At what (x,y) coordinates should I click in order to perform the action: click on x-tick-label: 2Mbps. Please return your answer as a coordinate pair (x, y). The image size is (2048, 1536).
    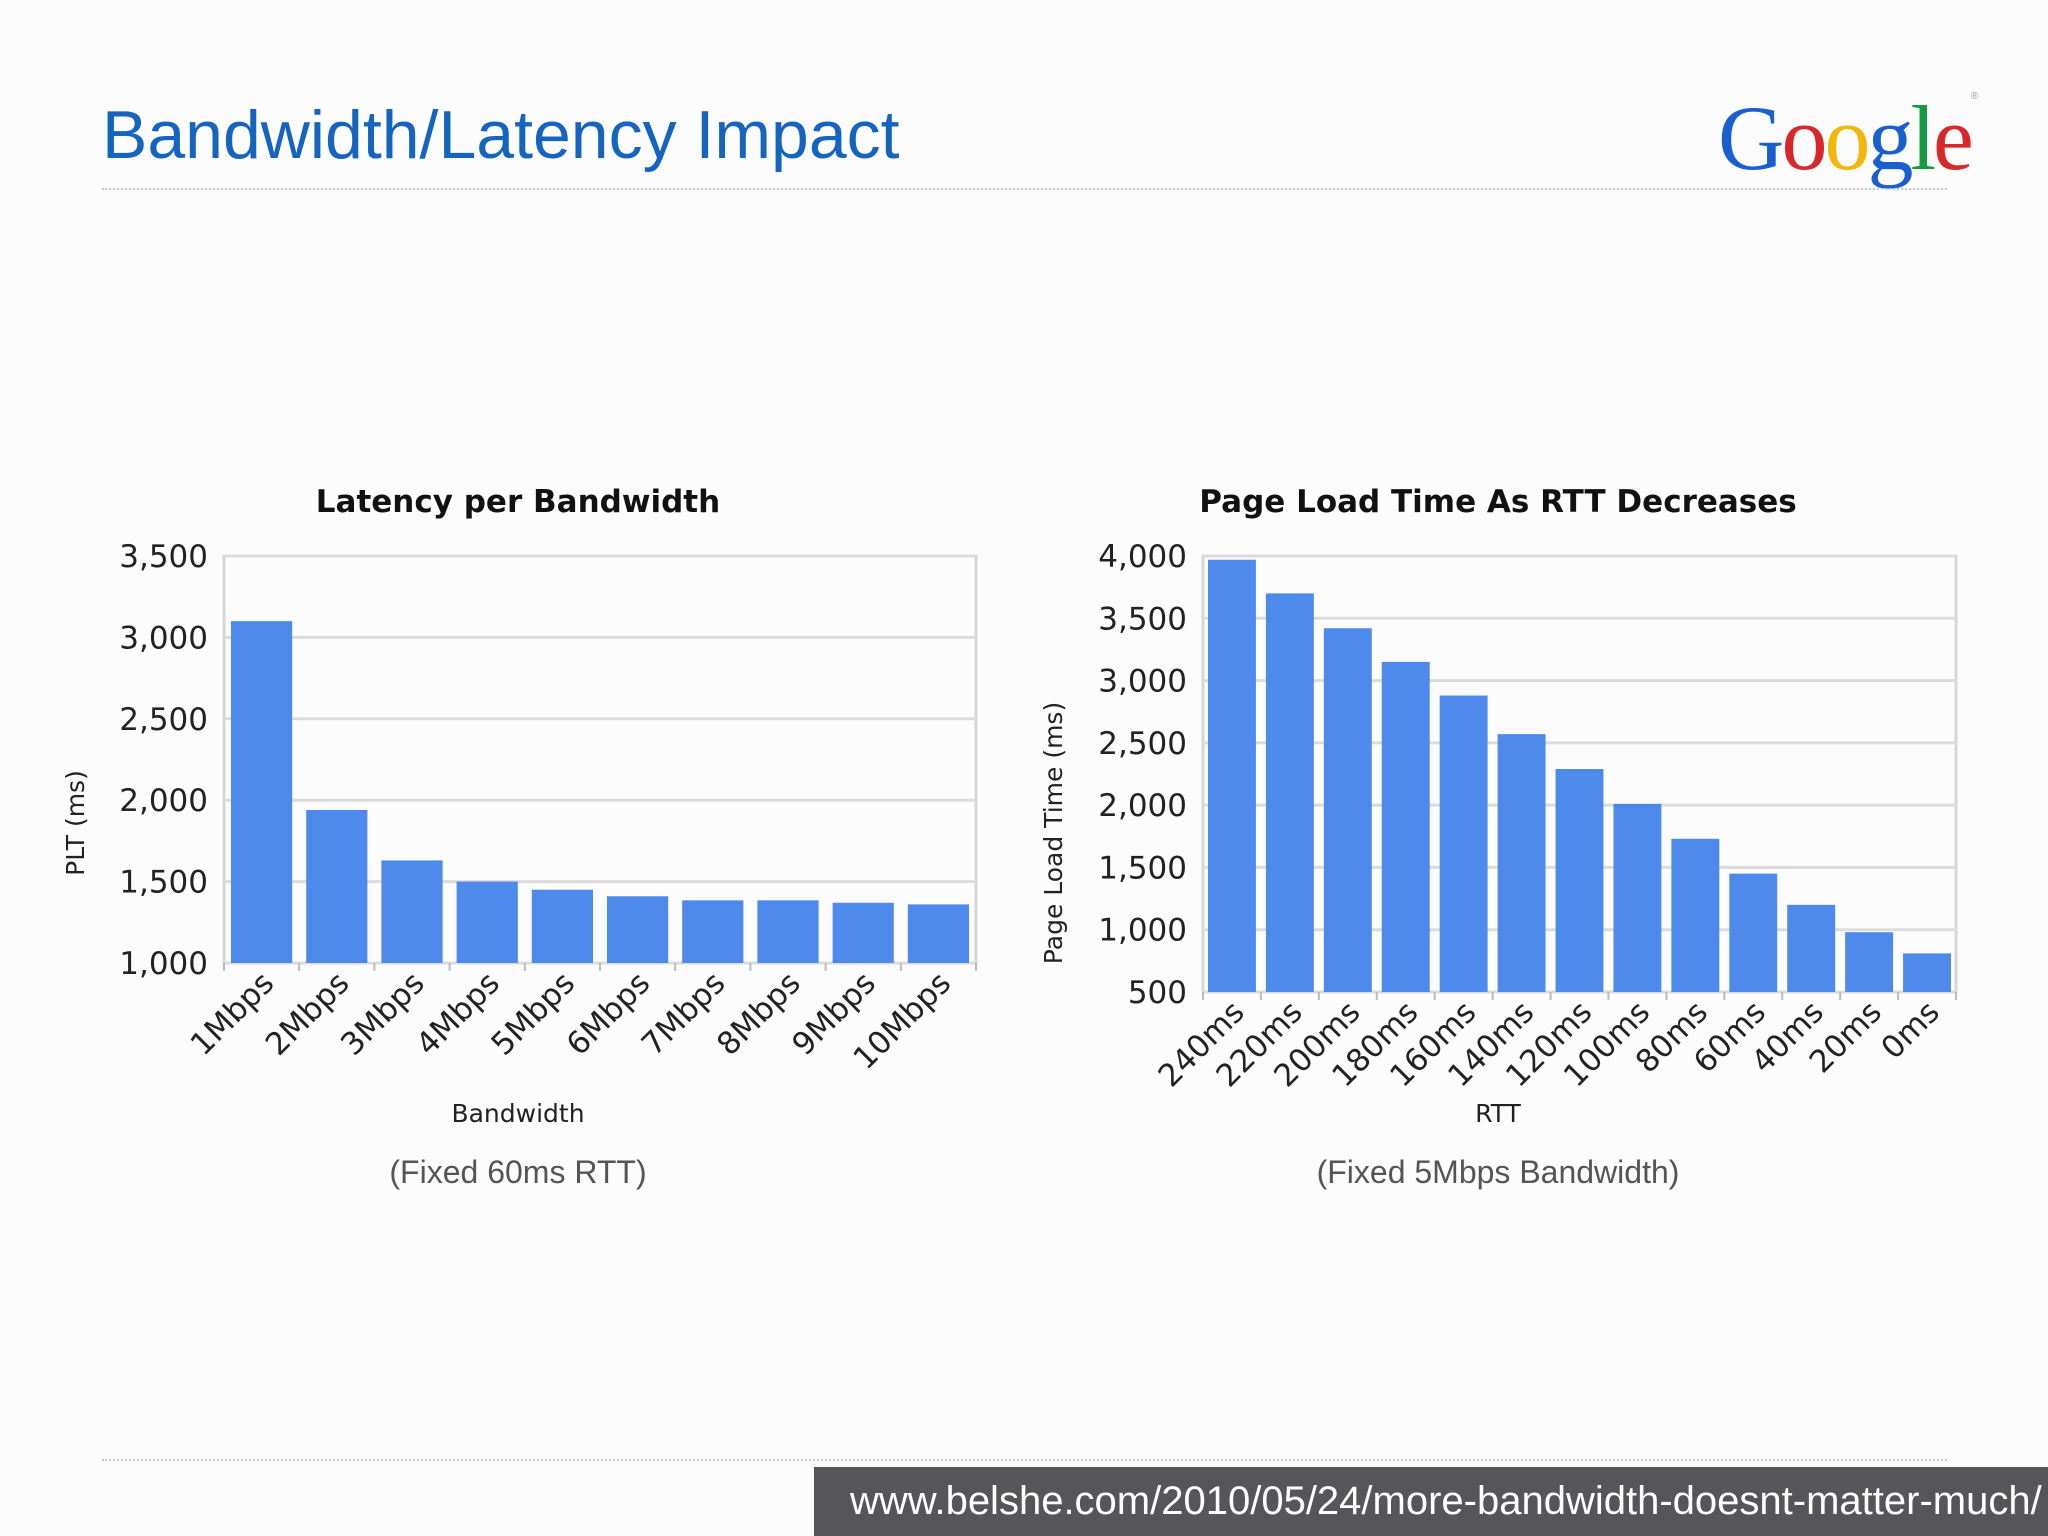
    Looking at the image, I should click on (308, 1014).